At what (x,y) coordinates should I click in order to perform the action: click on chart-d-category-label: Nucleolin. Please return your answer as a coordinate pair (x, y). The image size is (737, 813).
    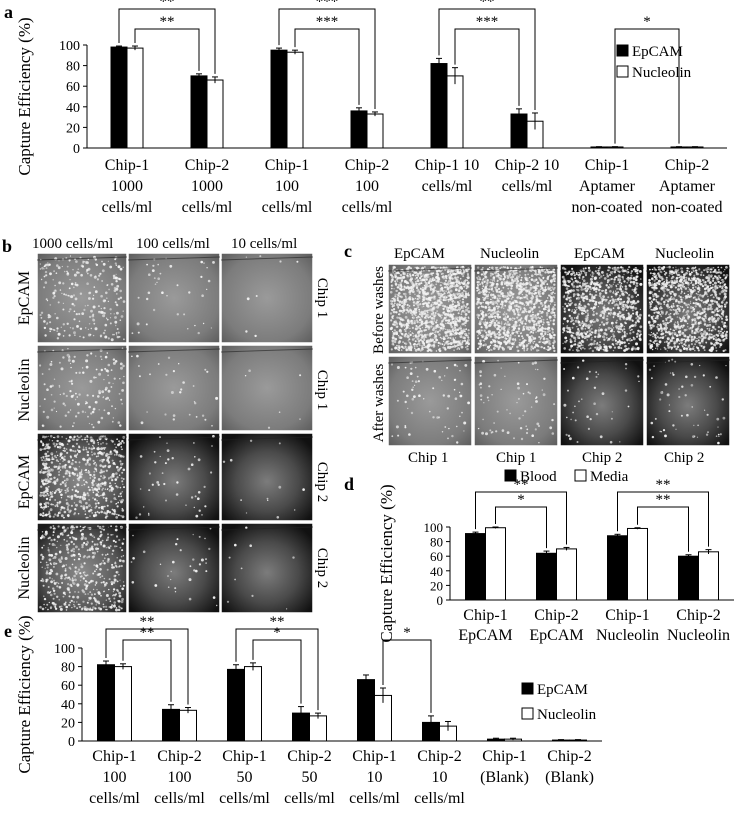
    Looking at the image, I should click on (698, 635).